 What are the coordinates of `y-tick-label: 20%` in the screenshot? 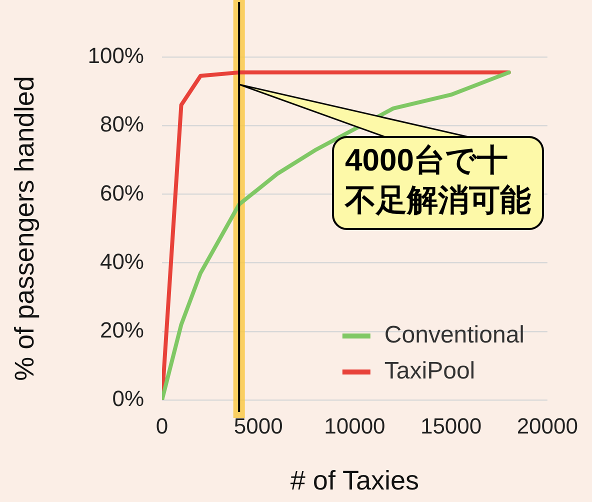 It's located at (122, 329).